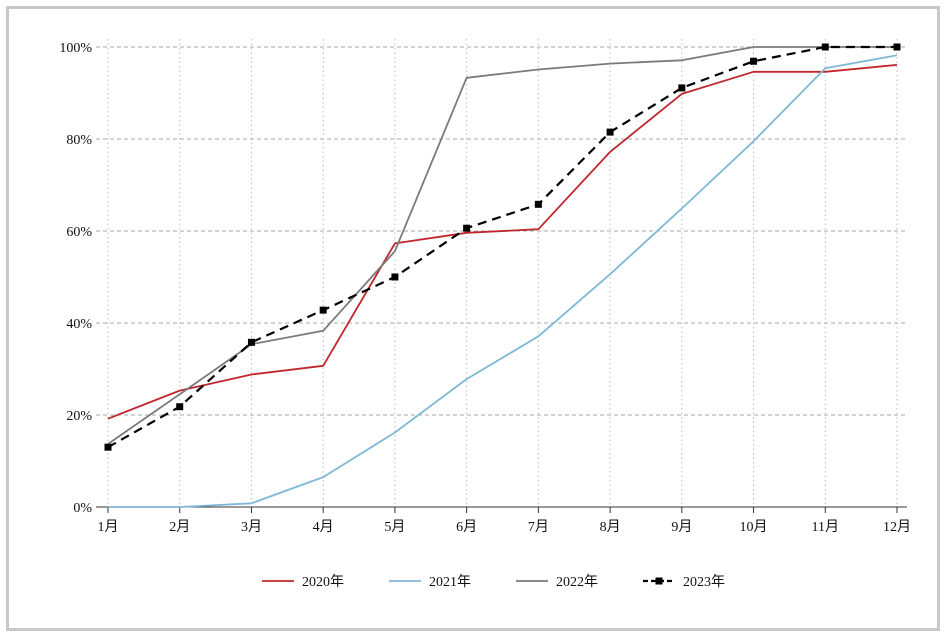 The height and width of the screenshot is (641, 950). What do you see at coordinates (79, 140) in the screenshot?
I see `y-tick-label: 80%` at bounding box center [79, 140].